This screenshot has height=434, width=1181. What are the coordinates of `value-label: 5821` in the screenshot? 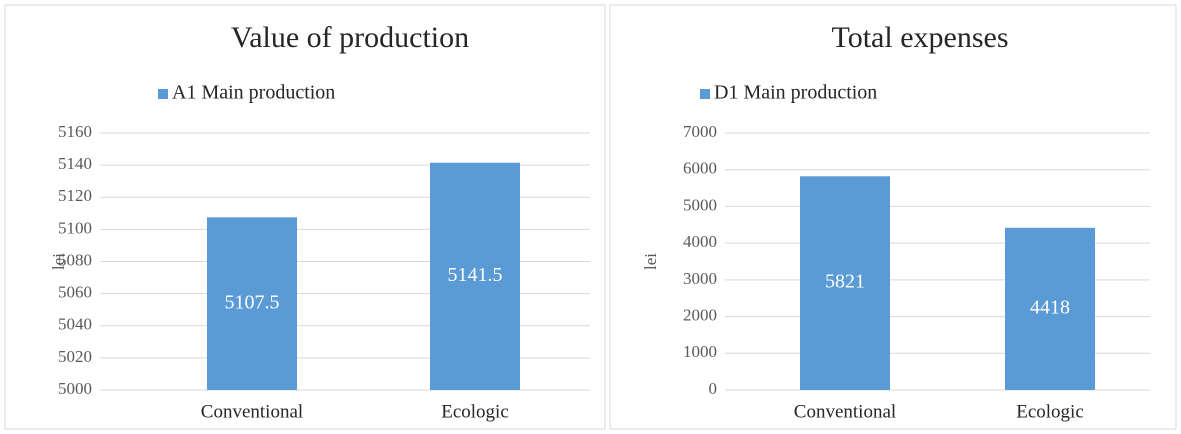 It's located at (845, 282).